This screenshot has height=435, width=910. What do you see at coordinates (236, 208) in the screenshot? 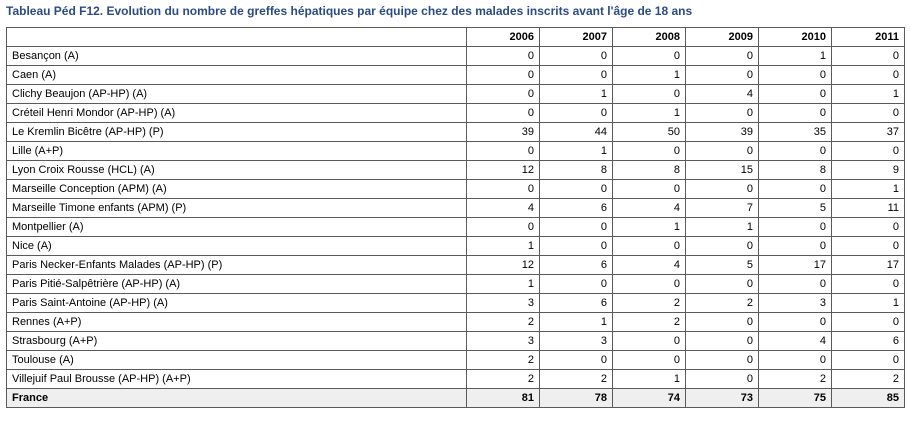
I see `team-name-cell: Marseille Timone enfants (APM) (P)` at bounding box center [236, 208].